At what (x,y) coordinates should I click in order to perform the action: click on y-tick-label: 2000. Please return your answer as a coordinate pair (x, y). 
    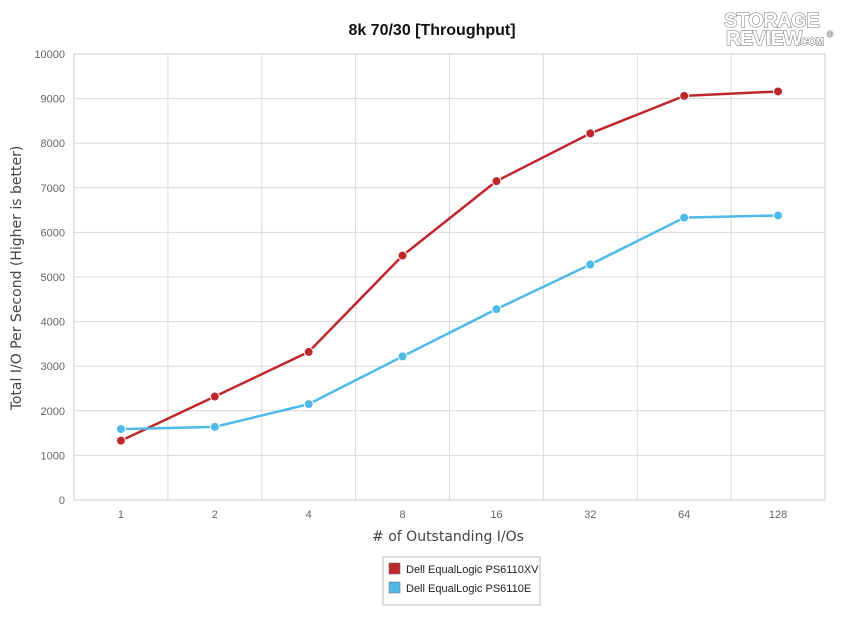
    Looking at the image, I should click on (53, 412).